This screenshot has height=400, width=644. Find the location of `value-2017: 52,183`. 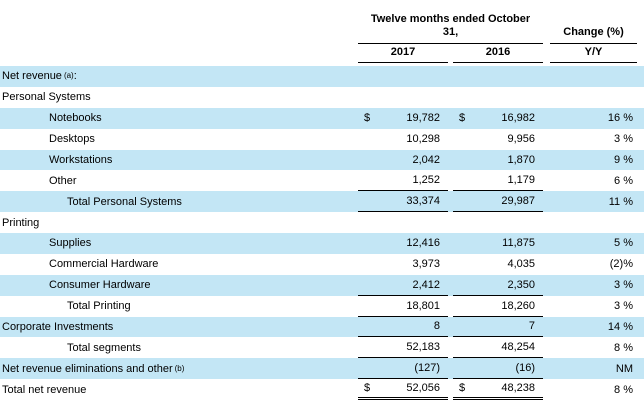

value-2017: 52,183 is located at coordinates (423, 347).